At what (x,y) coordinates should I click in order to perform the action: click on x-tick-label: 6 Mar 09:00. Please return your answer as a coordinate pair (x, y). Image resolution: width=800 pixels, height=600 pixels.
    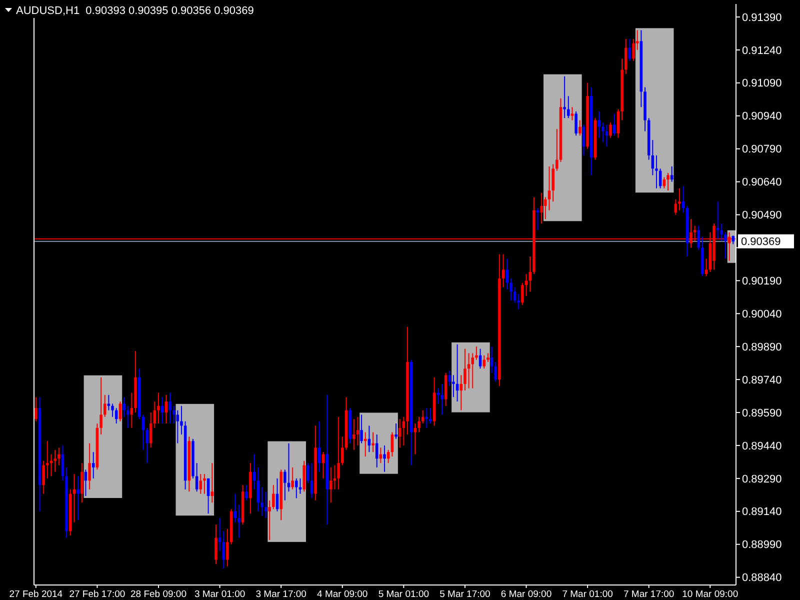
    Looking at the image, I should click on (526, 594).